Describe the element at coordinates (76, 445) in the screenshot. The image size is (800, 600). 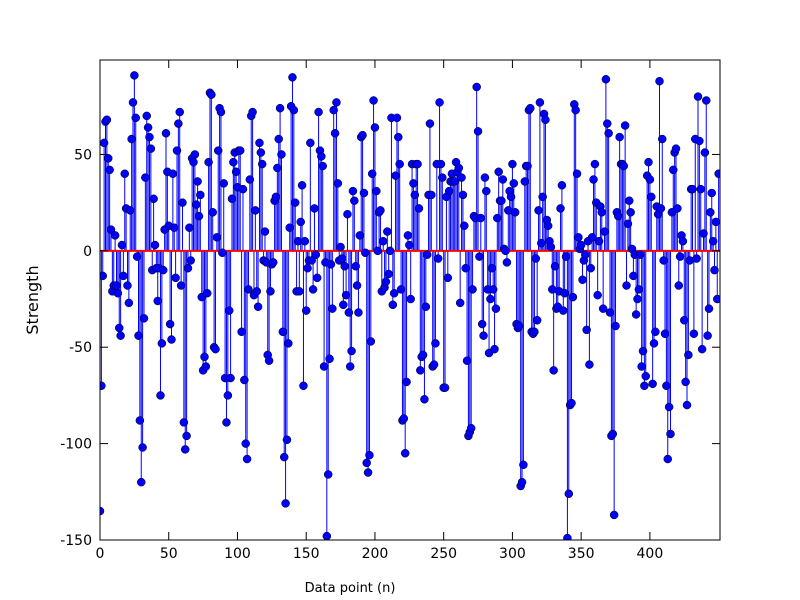
I see `y-tick-label: -100` at that location.